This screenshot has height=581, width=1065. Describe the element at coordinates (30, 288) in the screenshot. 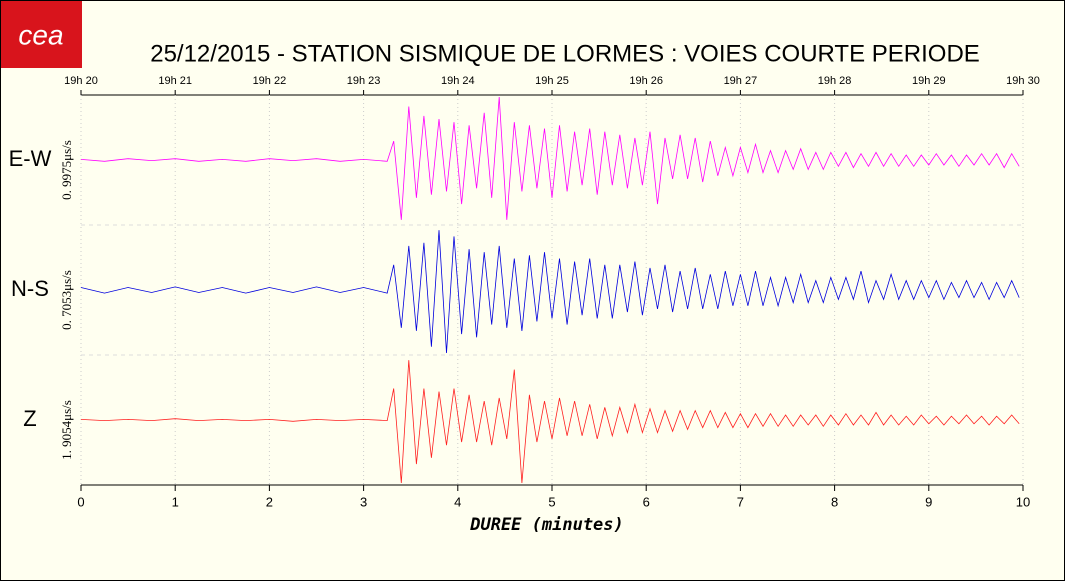

I see `channel-label: N-S` at that location.